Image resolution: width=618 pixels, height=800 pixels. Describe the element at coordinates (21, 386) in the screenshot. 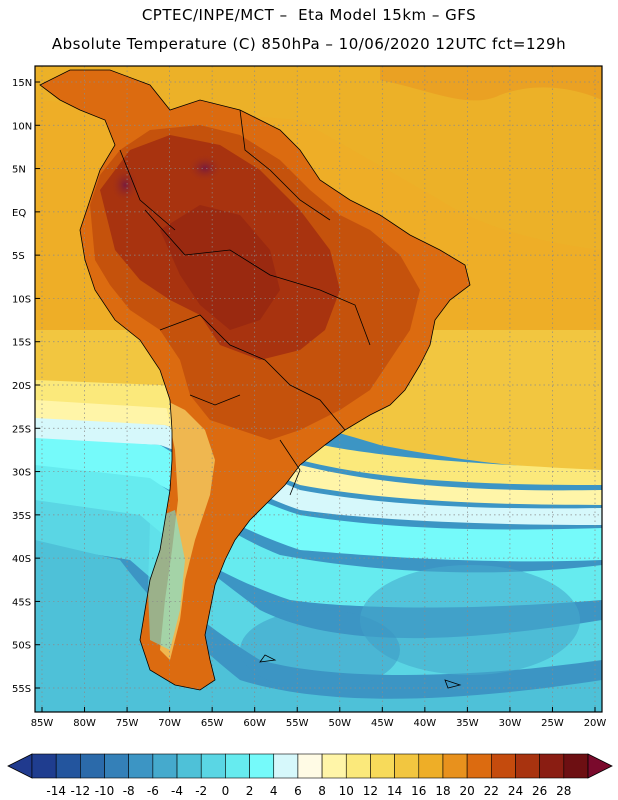

I see `latitude-label: 20S` at that location.